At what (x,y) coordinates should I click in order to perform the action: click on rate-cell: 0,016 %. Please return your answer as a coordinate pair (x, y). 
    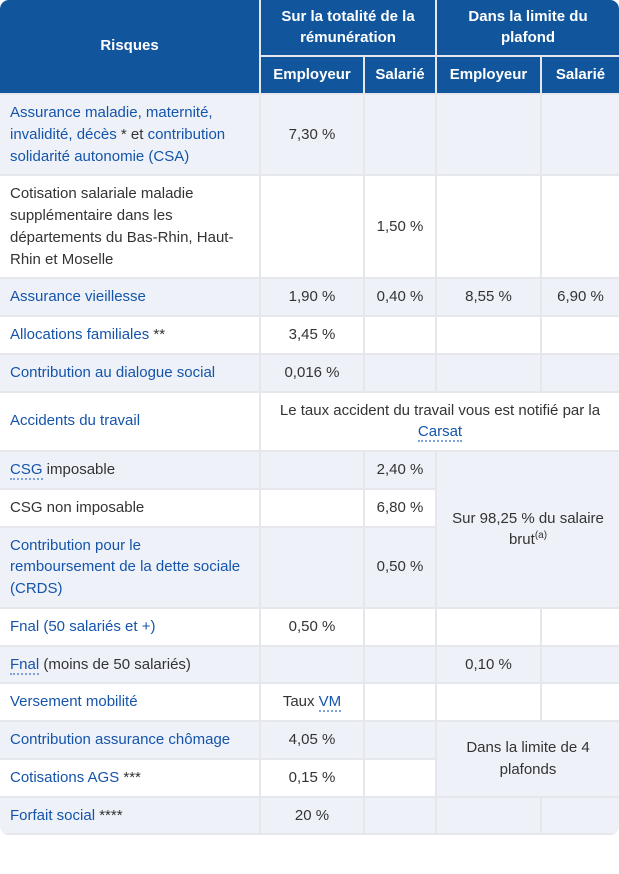
    Looking at the image, I should click on (313, 373).